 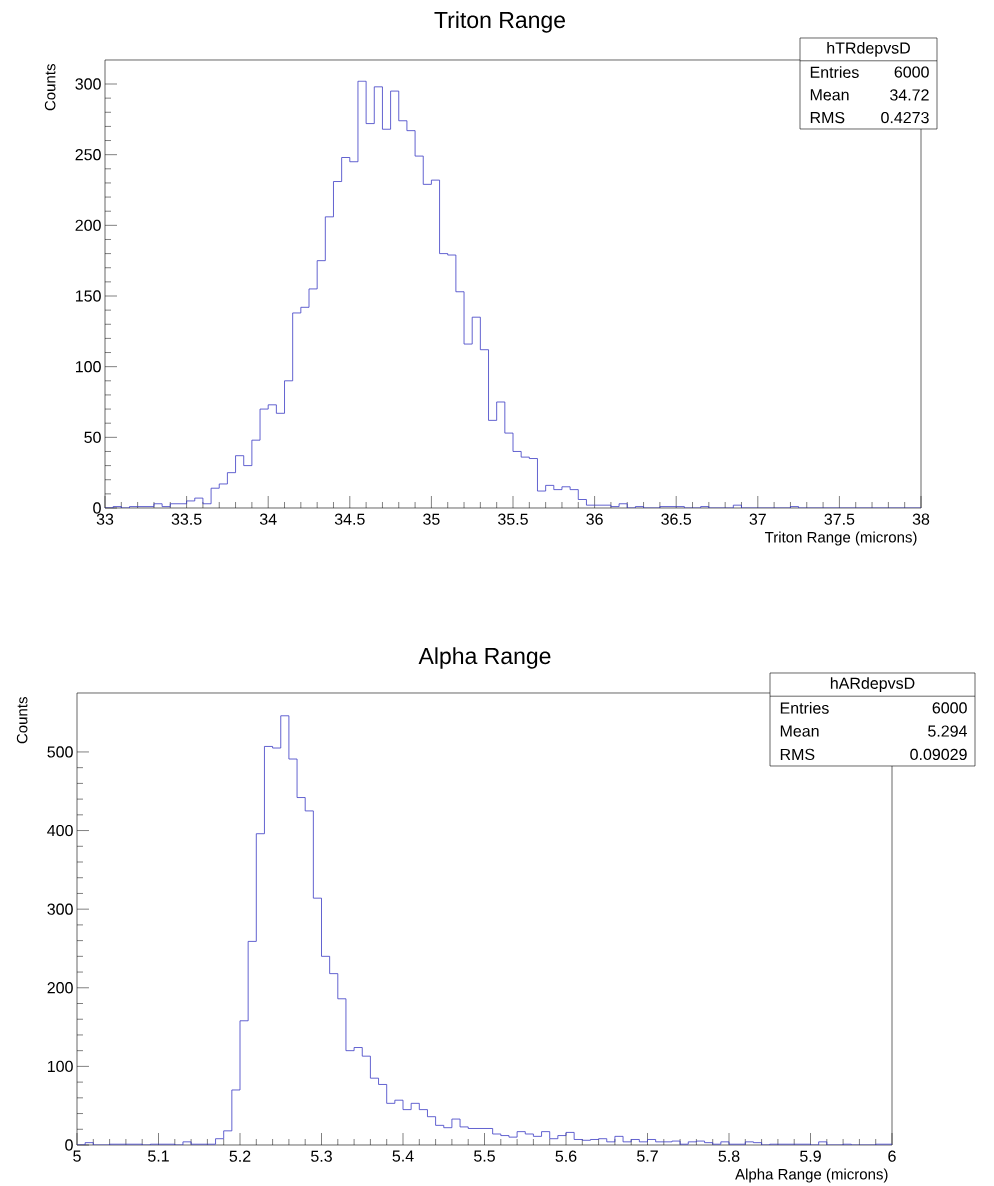 What do you see at coordinates (88, 296) in the screenshot?
I see `y-tick-label: 150` at bounding box center [88, 296].